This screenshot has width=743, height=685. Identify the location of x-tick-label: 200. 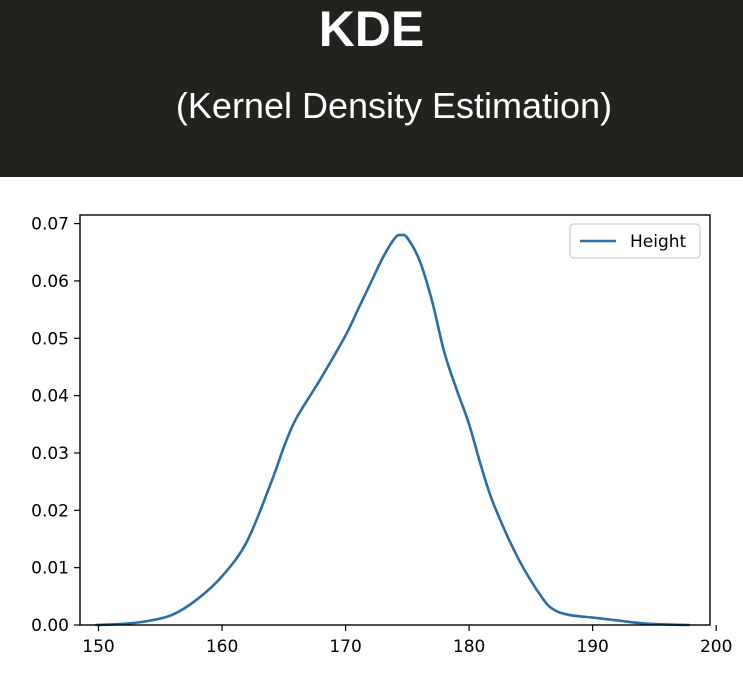
(716, 647).